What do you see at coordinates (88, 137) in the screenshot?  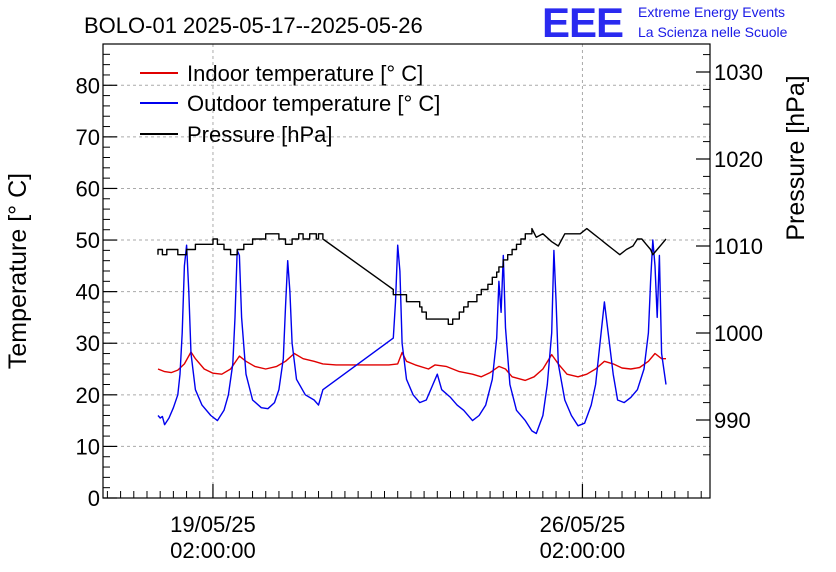 I see `y-tick-label: 70` at bounding box center [88, 137].